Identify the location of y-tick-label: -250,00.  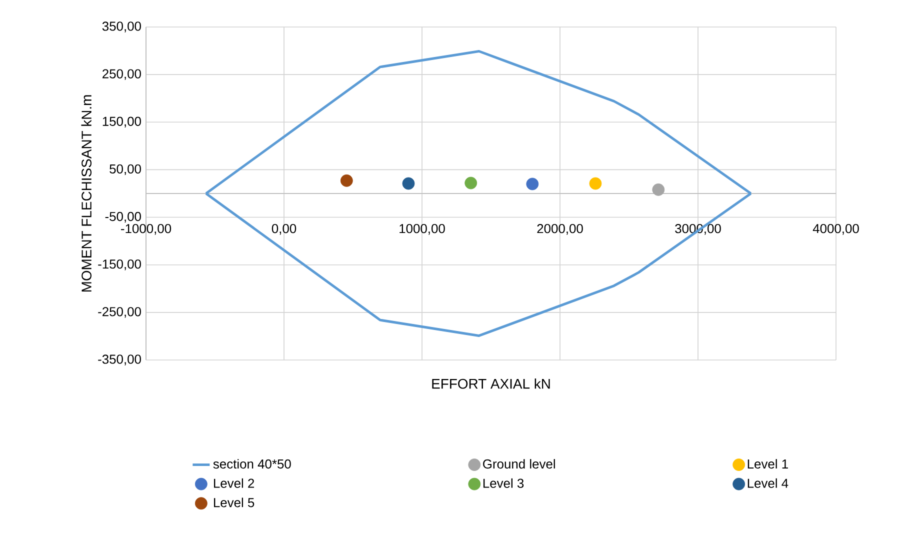
(119, 312).